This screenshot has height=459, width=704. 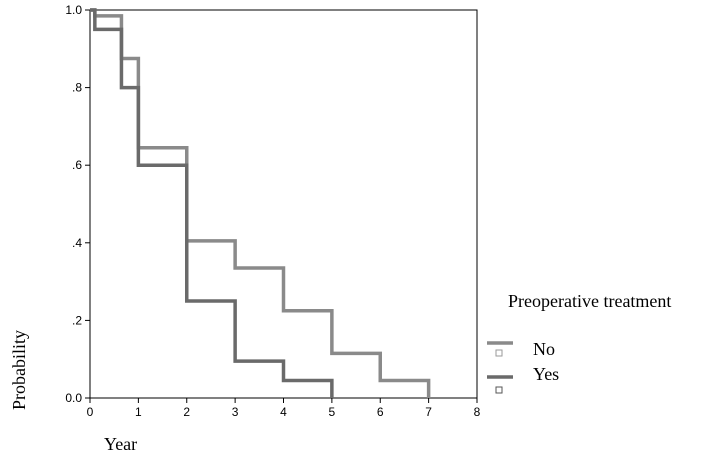 I want to click on x-tick-label: 6, so click(x=380, y=412).